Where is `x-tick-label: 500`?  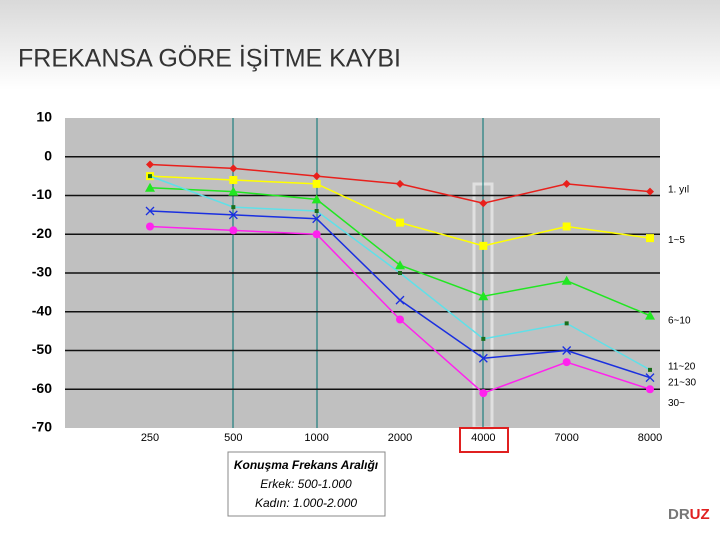 x-tick-label: 500 is located at coordinates (233, 438).